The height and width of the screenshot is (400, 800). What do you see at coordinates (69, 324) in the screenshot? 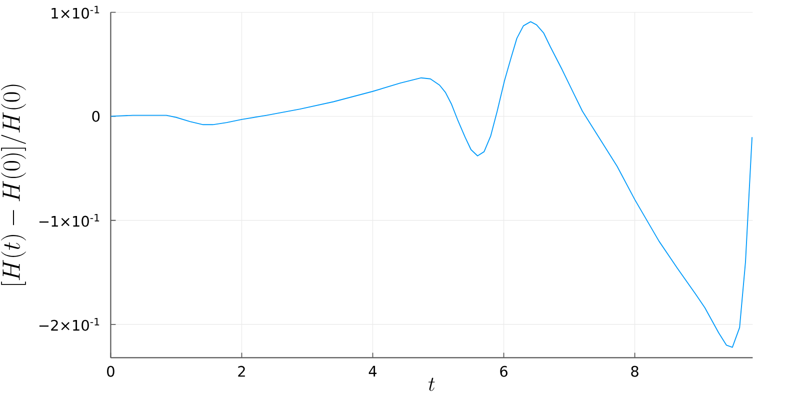
I see `y-tick-label: −2×10$^{-1}$` at bounding box center [69, 324].